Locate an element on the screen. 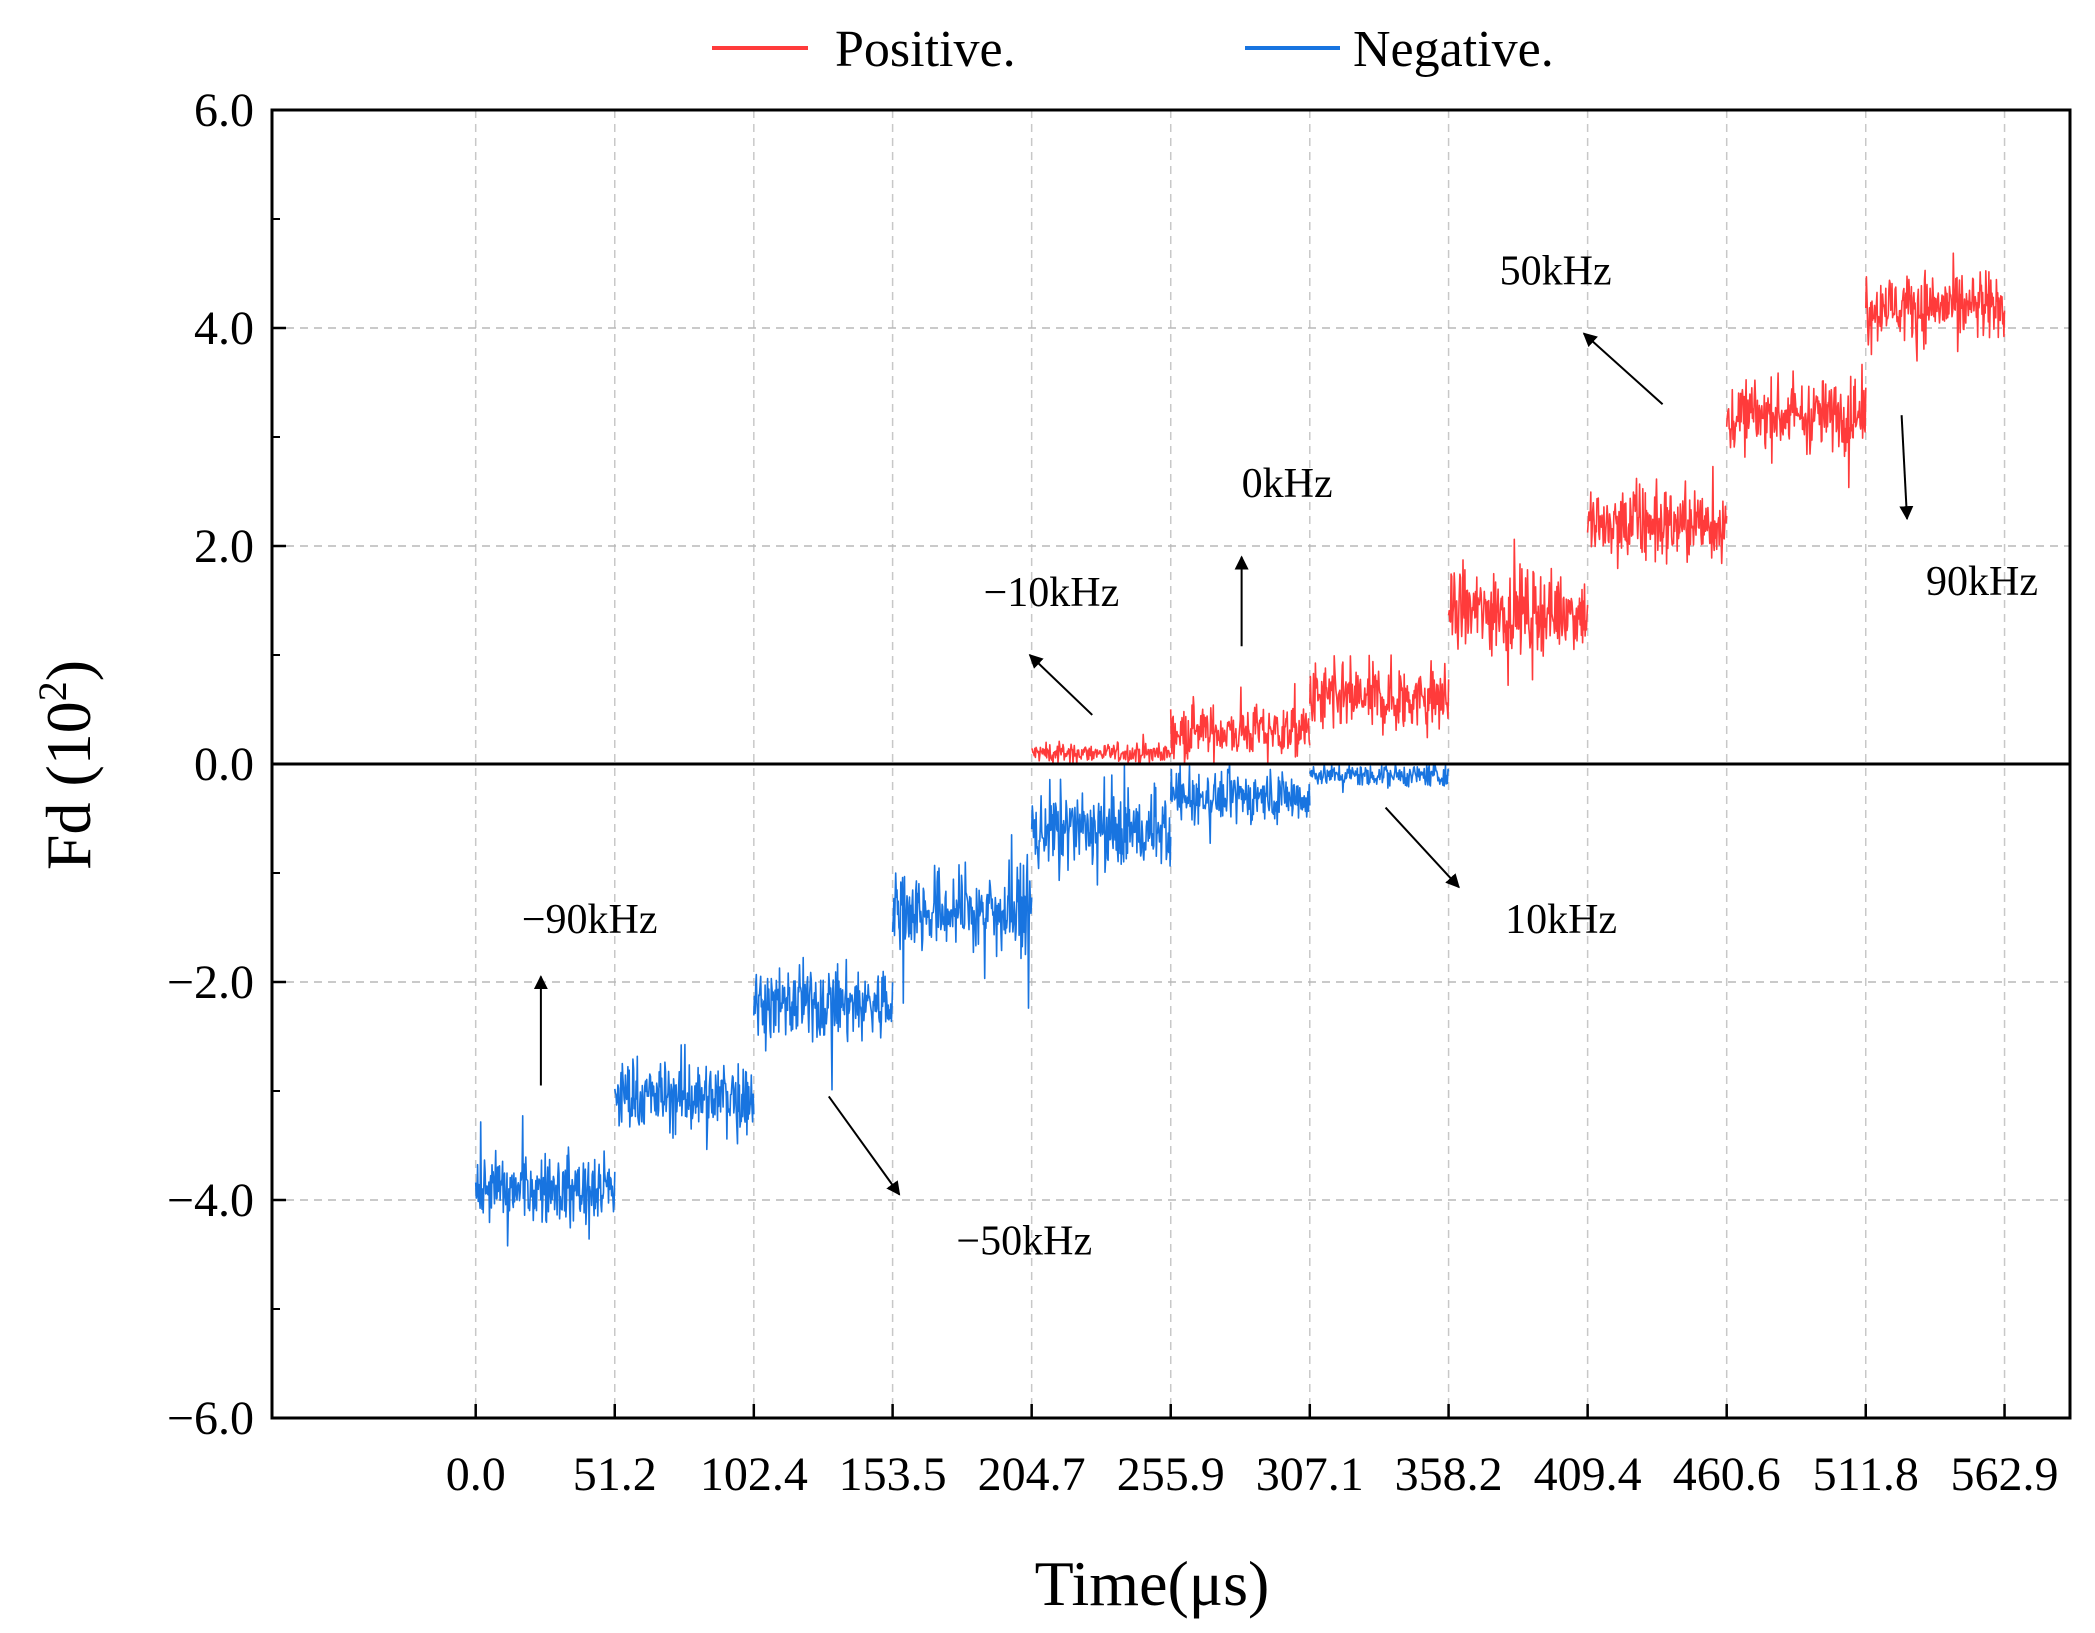 The height and width of the screenshot is (1633, 2095). series-negative is located at coordinates (962, 1005).